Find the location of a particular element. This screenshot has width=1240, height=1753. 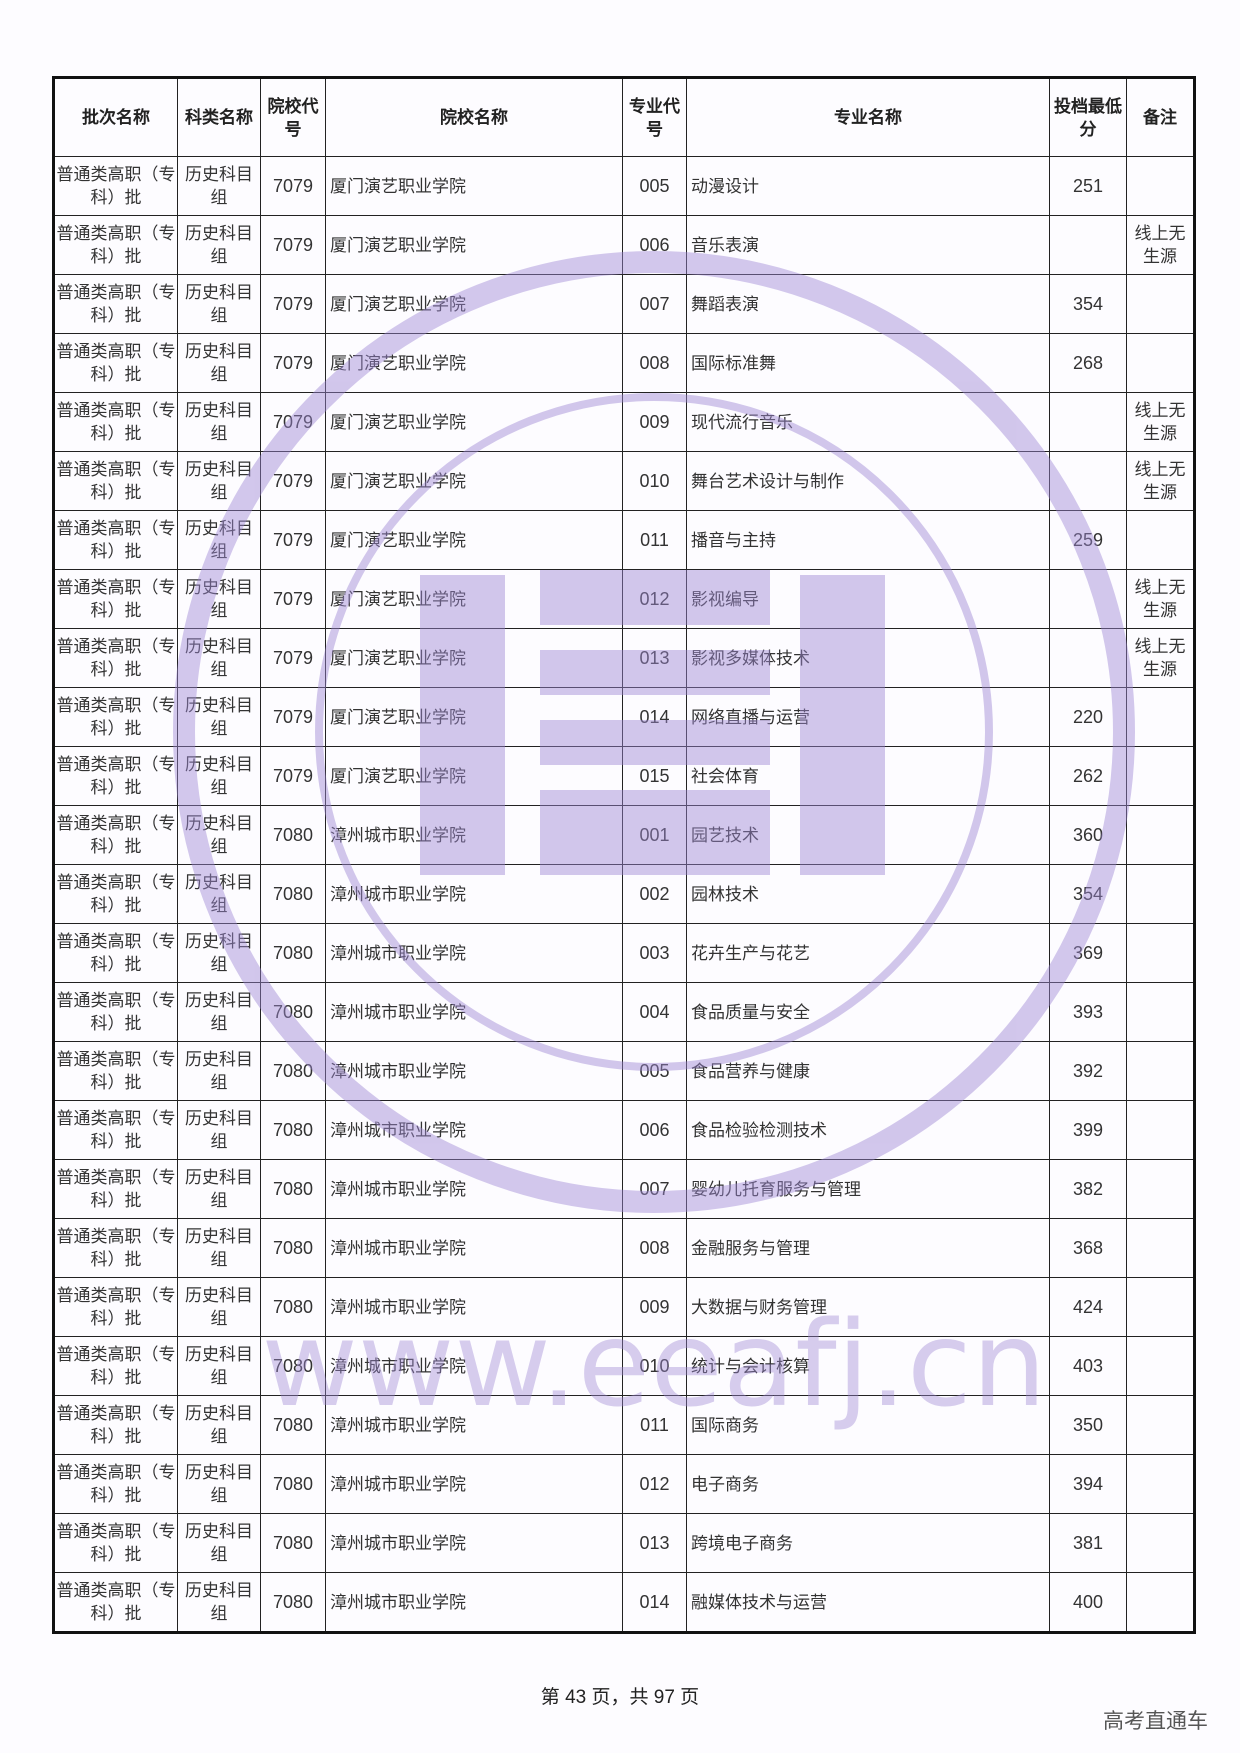

header-major-name: 专业名称 is located at coordinates (868, 117).